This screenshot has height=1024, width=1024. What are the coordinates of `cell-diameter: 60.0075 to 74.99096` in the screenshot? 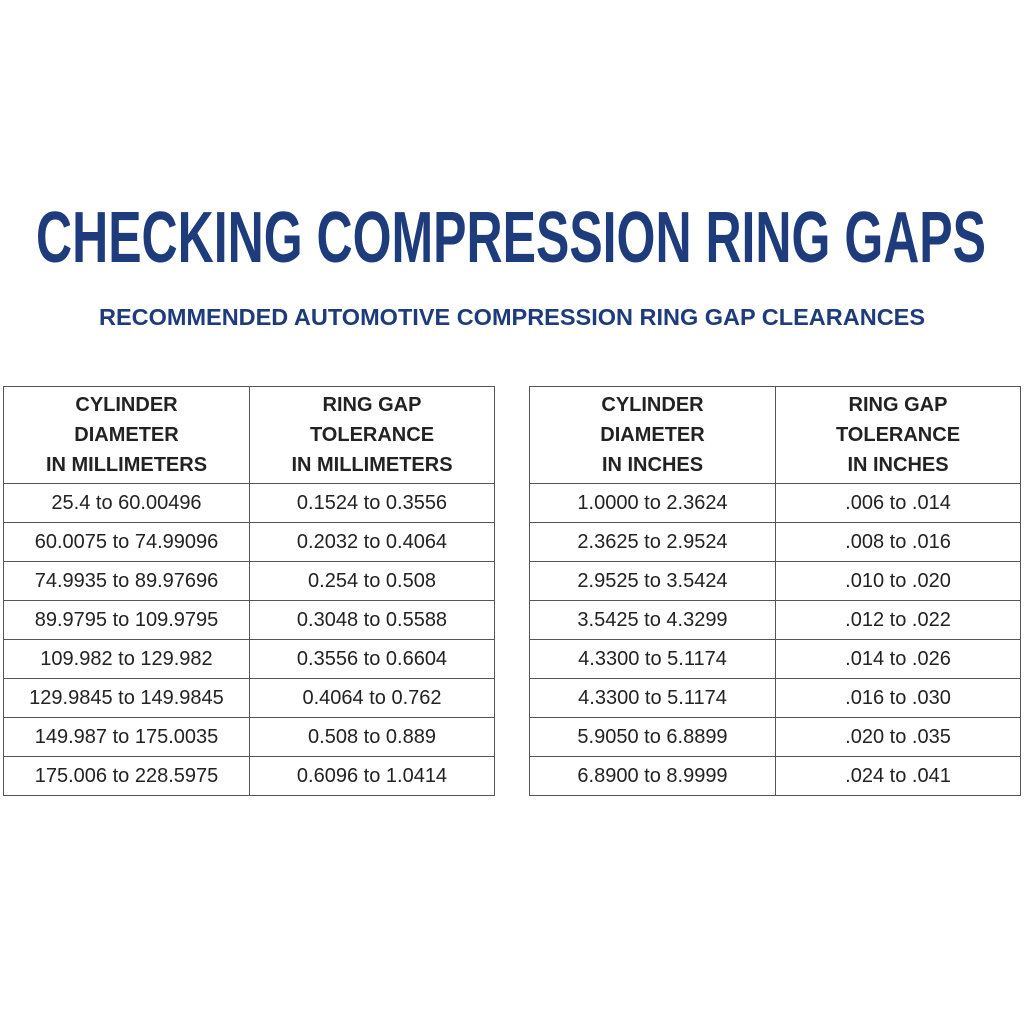 It's located at (126, 542).